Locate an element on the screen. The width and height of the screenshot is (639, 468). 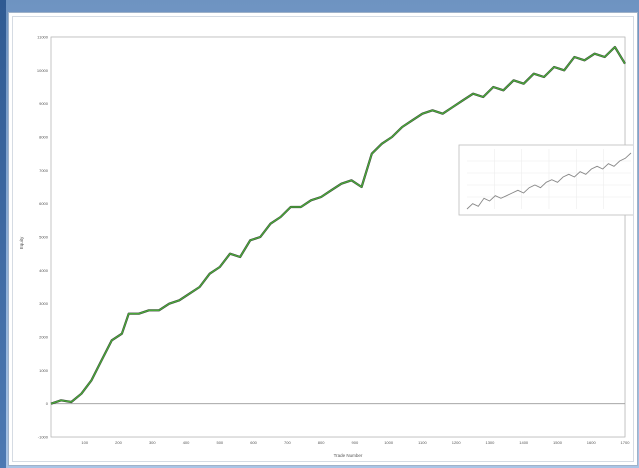
inset-chart is located at coordinates (547, 180).